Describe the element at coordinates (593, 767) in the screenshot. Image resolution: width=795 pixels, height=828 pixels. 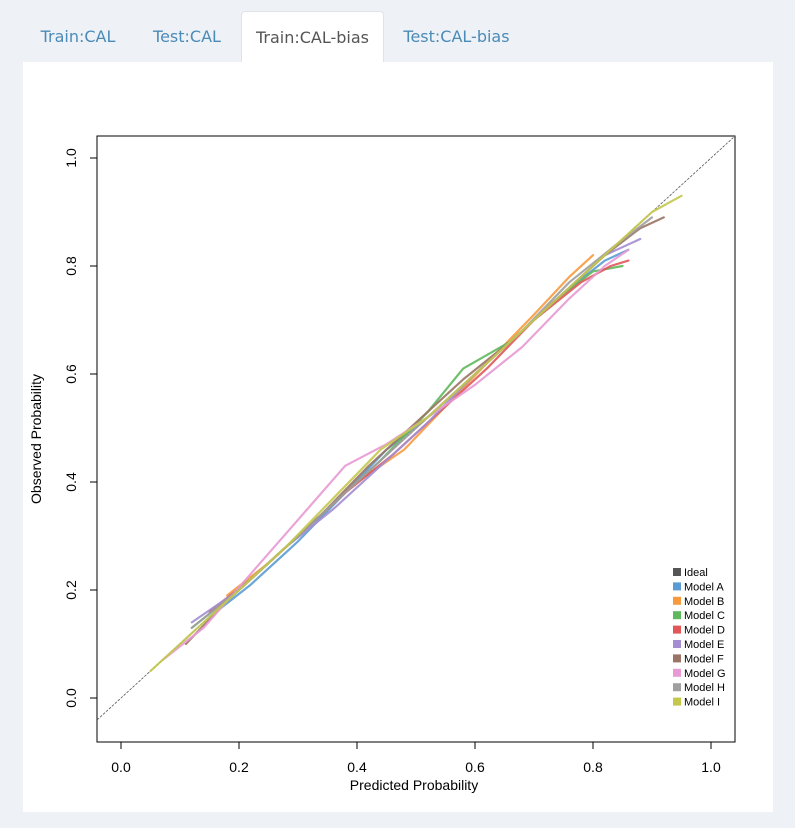
I see `x-tick-label: 0.8` at that location.